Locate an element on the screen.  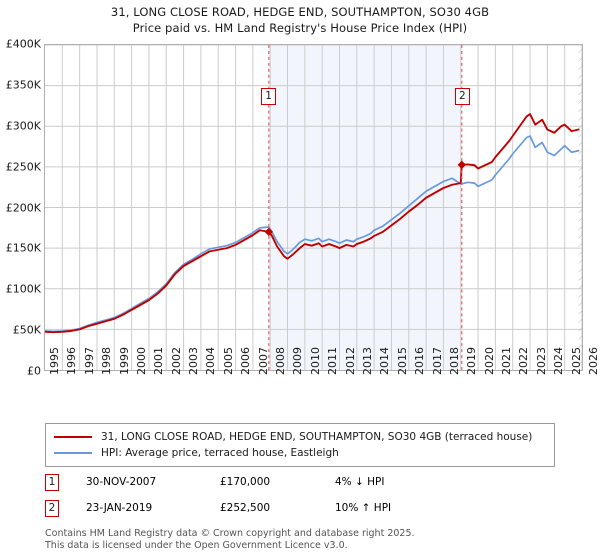
x-tick-label: 2007 is located at coordinates (263, 361).